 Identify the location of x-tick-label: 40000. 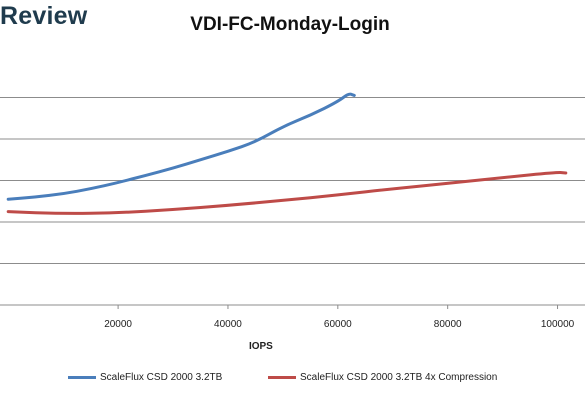
(228, 324).